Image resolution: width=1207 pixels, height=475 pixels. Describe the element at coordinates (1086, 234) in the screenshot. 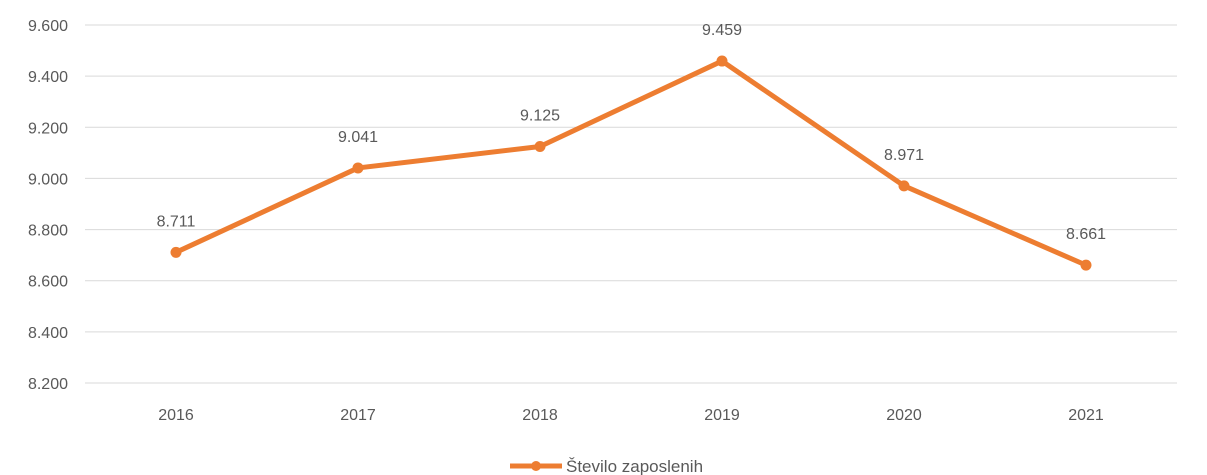

I see `data-label: 8.661` at that location.